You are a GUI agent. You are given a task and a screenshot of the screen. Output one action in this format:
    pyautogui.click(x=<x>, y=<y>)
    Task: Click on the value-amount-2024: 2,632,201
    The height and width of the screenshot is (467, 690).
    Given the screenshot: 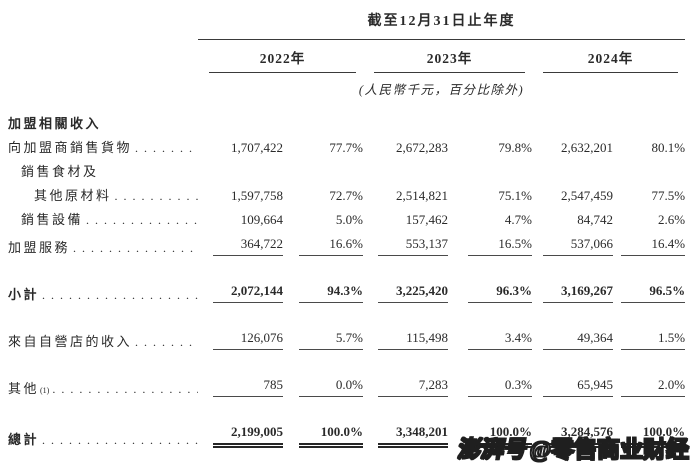 What is the action you would take?
    pyautogui.click(x=587, y=147)
    